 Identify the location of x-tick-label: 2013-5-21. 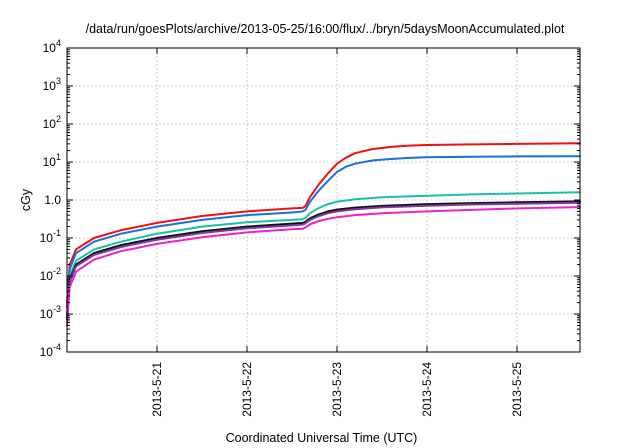
(157, 389).